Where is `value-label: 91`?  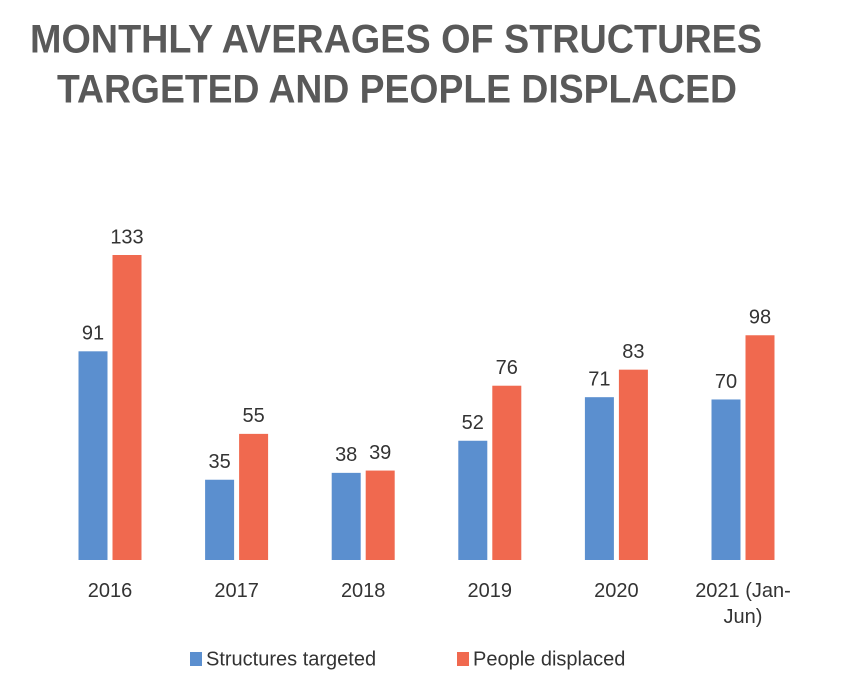
value-label: 91 is located at coordinates (93, 334).